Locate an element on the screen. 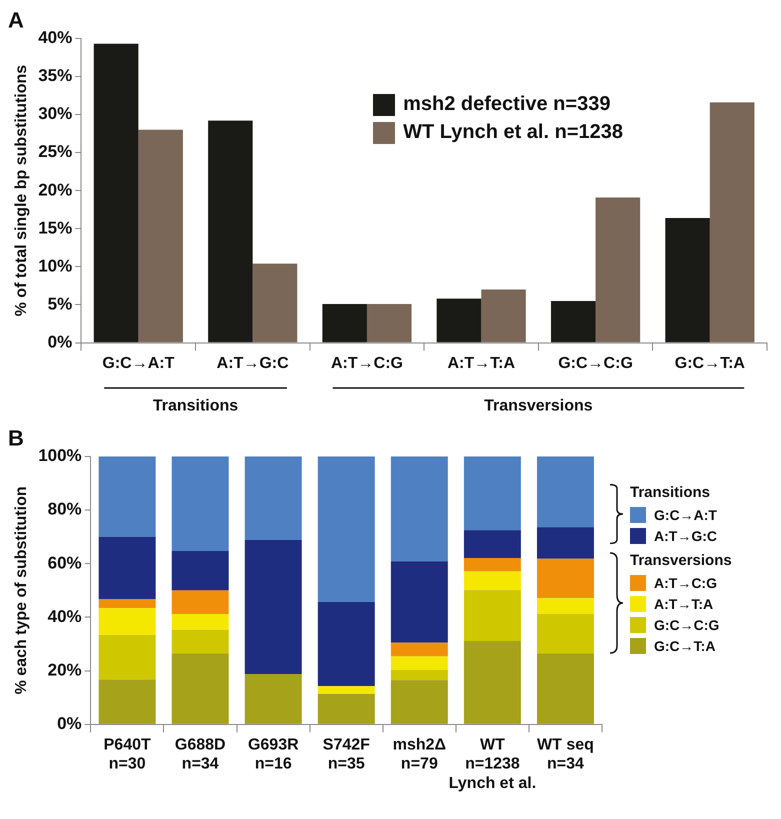  y-tick-label: 5% is located at coordinates (60, 304).